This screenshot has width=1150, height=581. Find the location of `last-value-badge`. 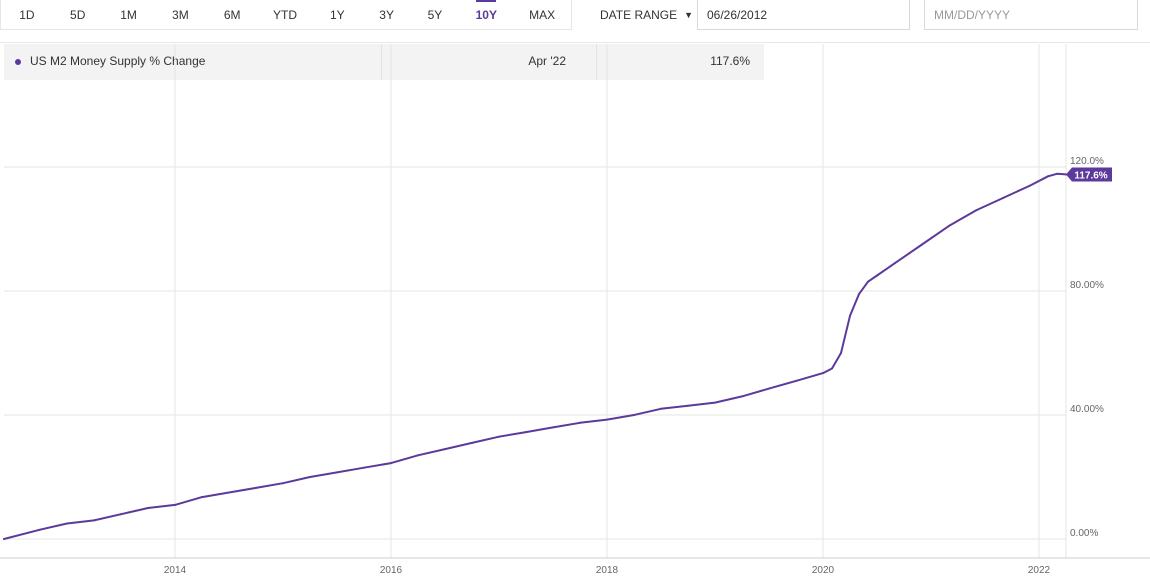

last-value-badge is located at coordinates (1089, 174).